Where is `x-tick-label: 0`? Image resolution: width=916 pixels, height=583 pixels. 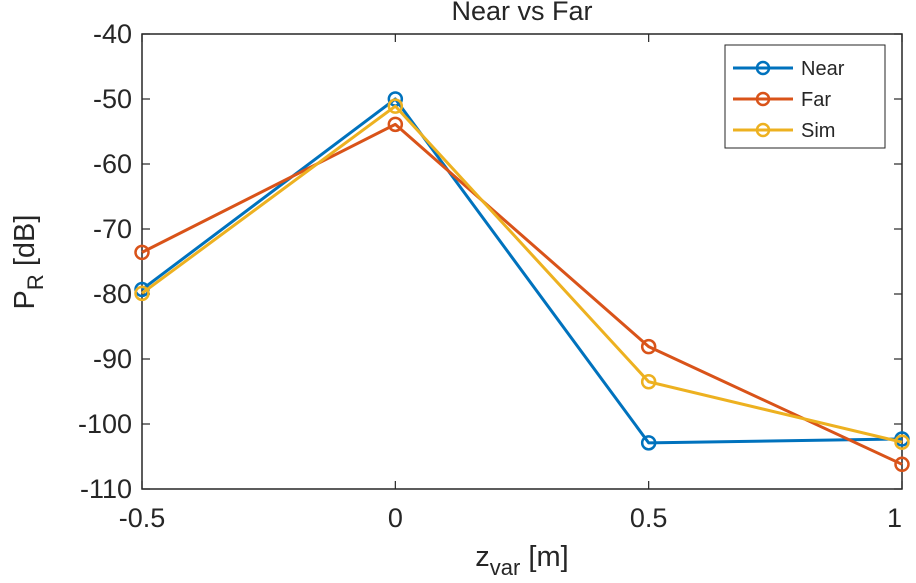 x-tick-label: 0 is located at coordinates (395, 518).